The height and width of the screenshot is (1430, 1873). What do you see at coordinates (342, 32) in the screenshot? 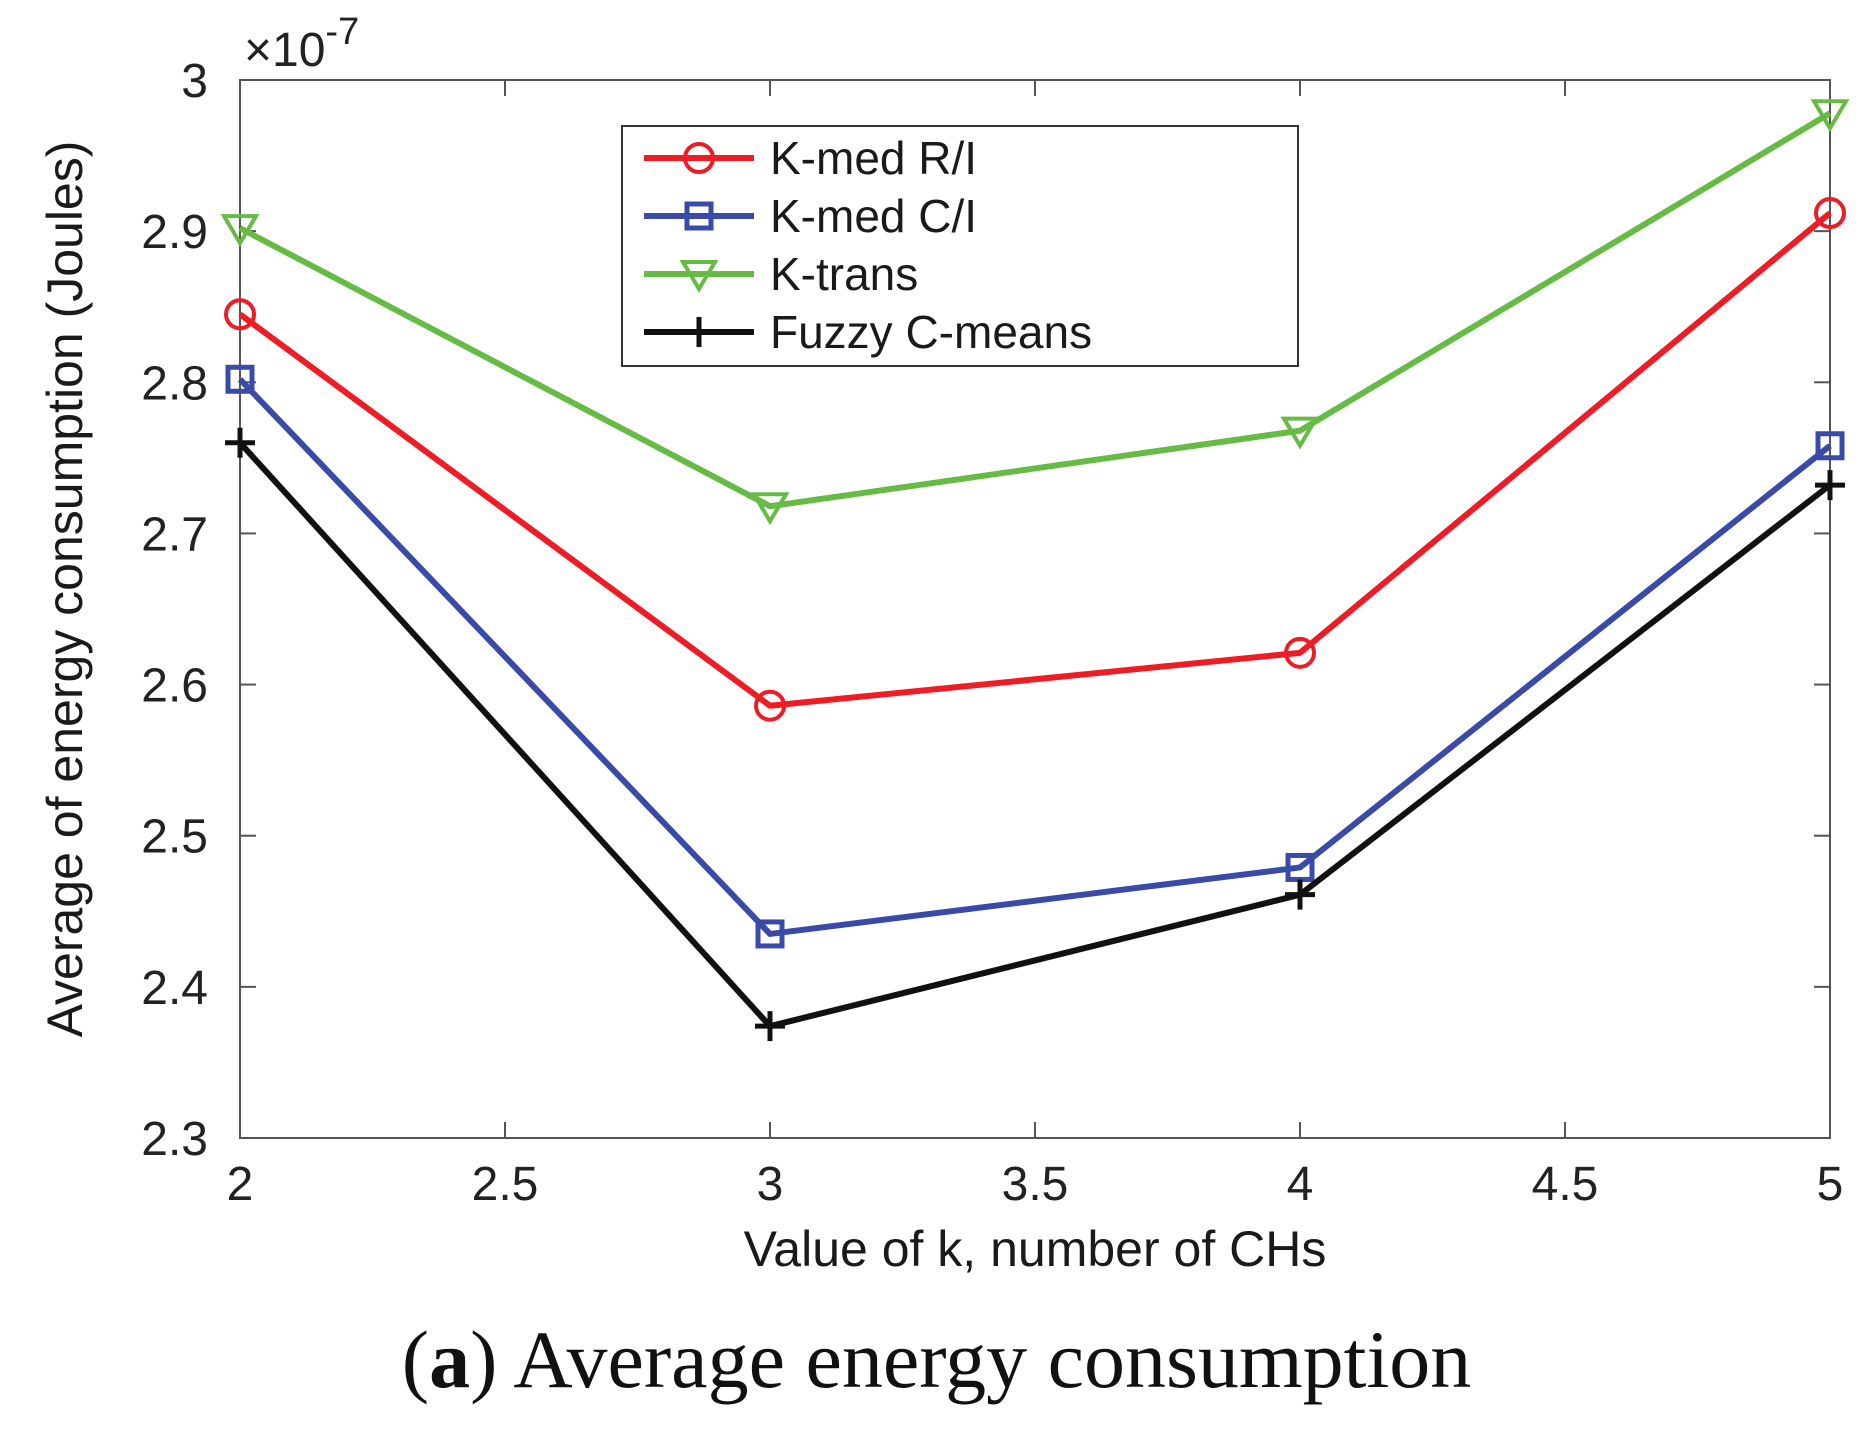
I see `y-exponent-power: -7` at bounding box center [342, 32].